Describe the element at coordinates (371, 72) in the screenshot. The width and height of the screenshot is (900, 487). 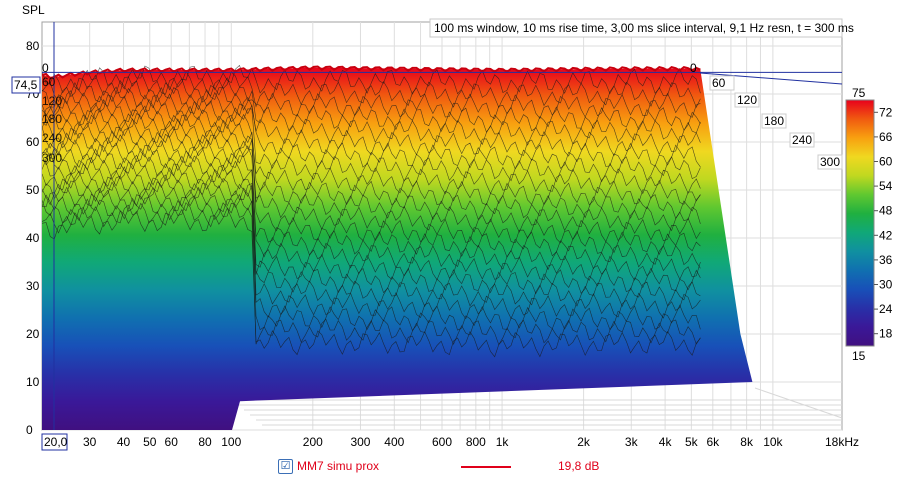
I see `envelope-crest` at that location.